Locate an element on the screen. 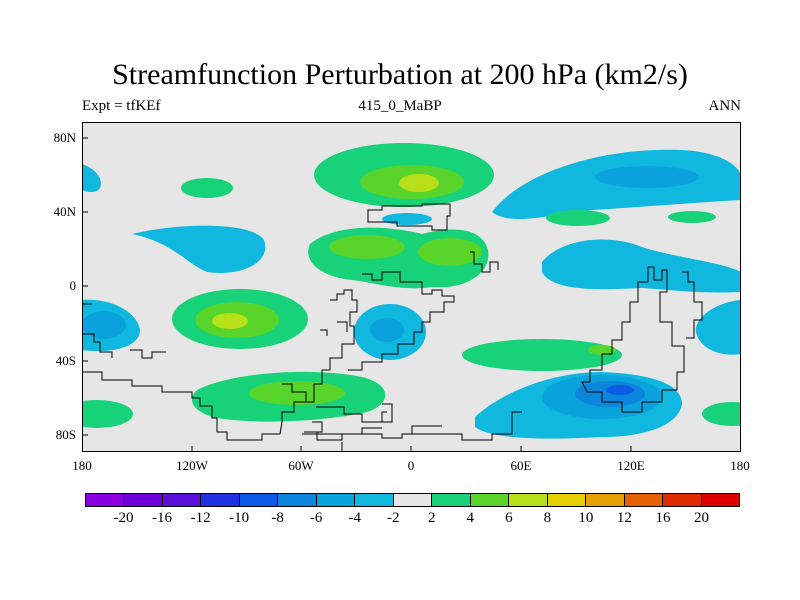  contour-pos-south-central-inner is located at coordinates (297, 393).